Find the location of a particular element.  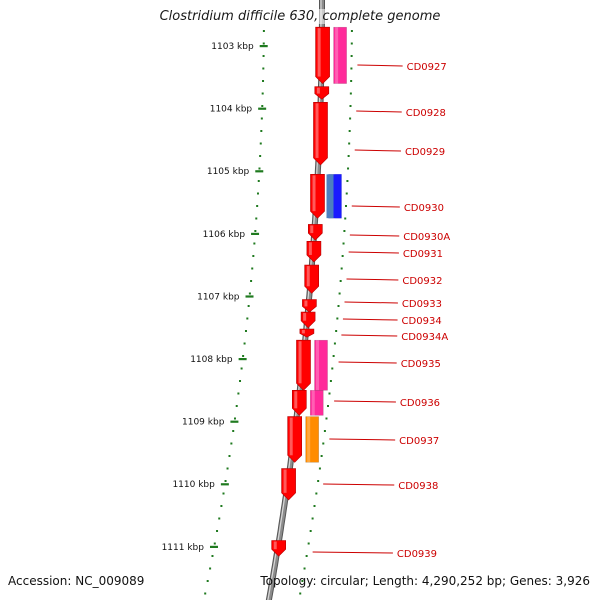

gene-label: CD0935 is located at coordinates (421, 364).